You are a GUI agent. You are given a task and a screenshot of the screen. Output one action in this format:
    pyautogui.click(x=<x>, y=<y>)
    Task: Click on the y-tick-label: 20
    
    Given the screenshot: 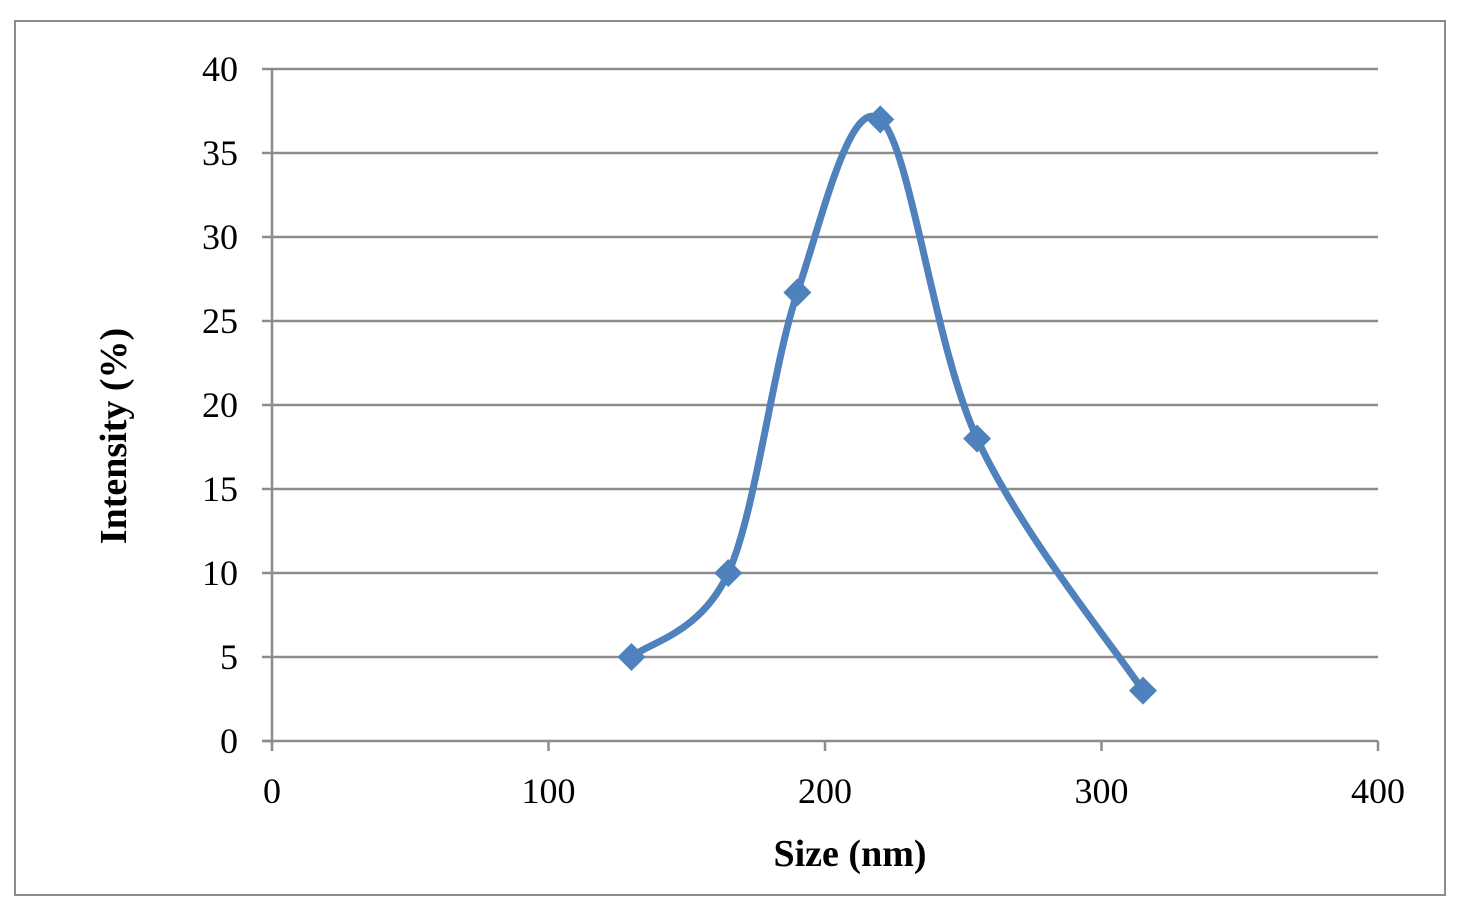 What is the action you would take?
    pyautogui.click(x=220, y=405)
    